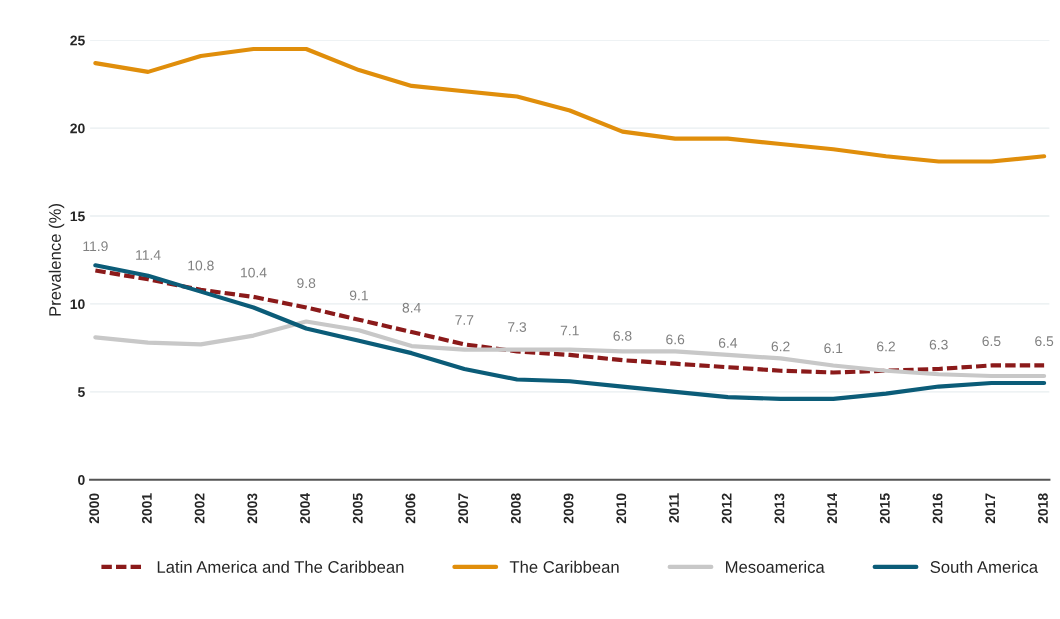  Describe the element at coordinates (56, 260) in the screenshot. I see `y-axis-title: Prevalence (%)` at that location.